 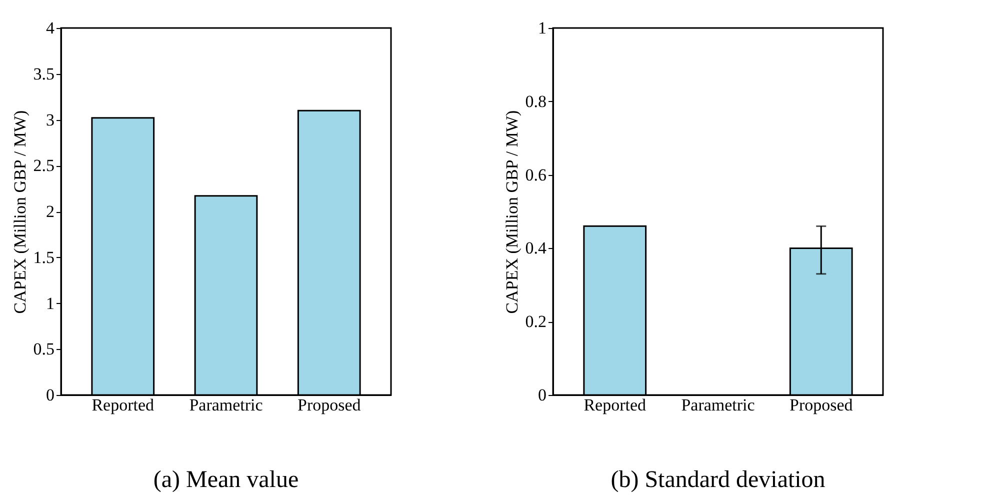 I want to click on y-tick-label: 0.2, so click(x=535, y=322).